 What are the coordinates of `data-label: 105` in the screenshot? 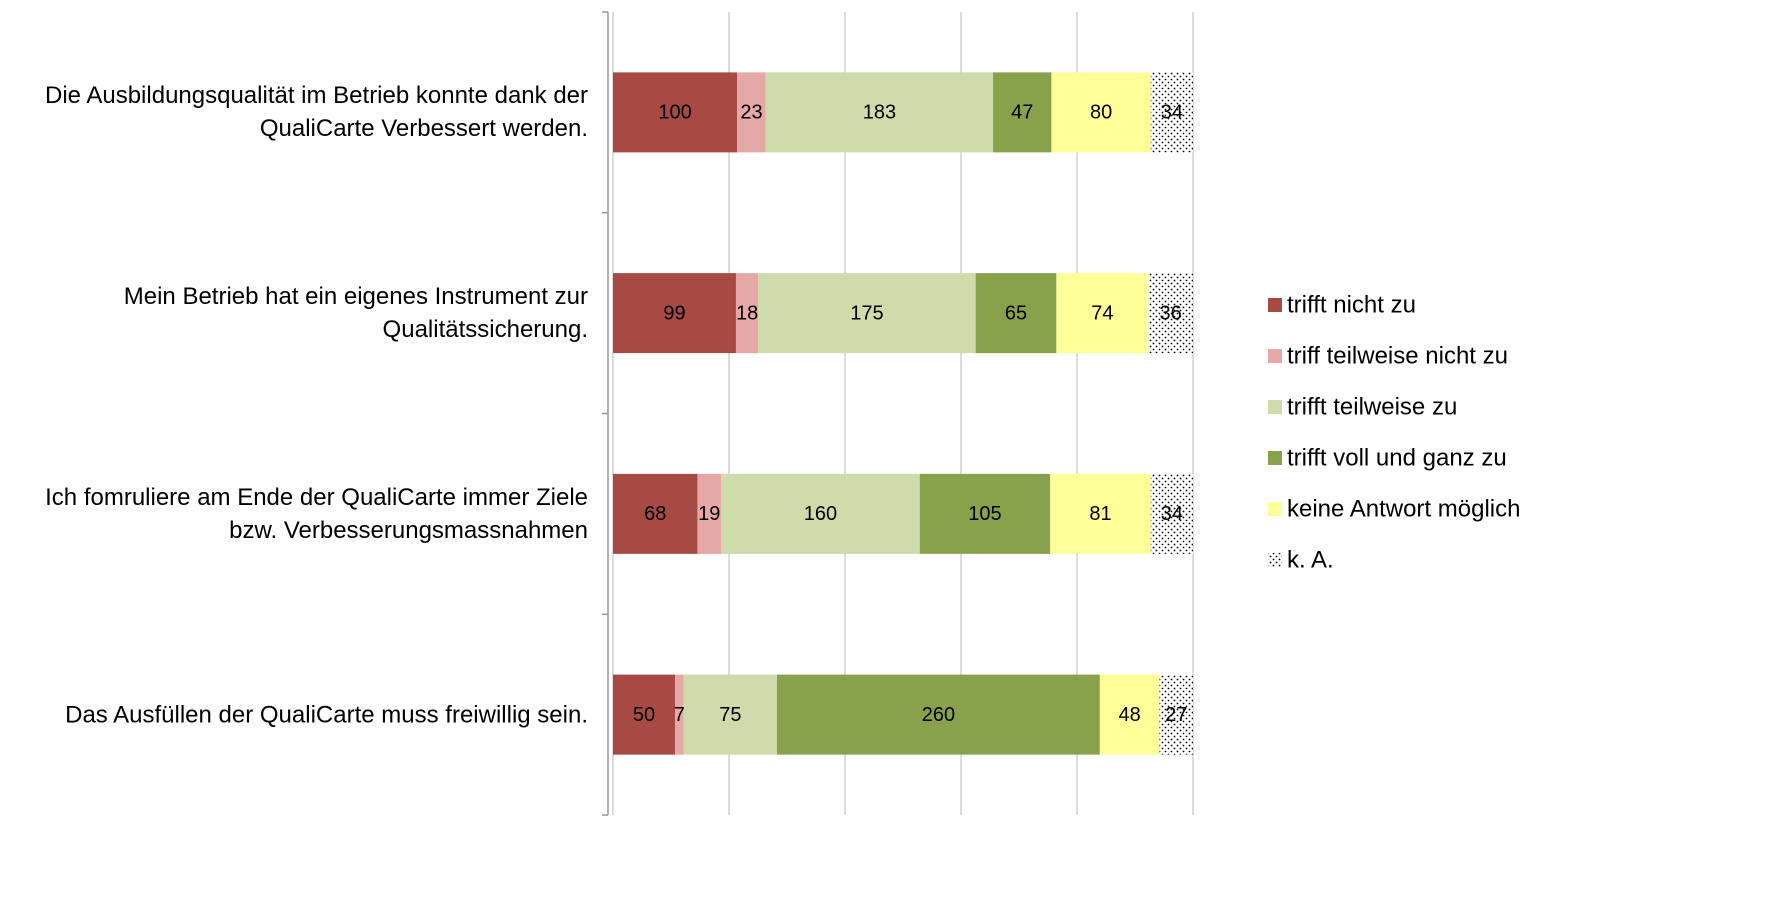 It's located at (984, 514).